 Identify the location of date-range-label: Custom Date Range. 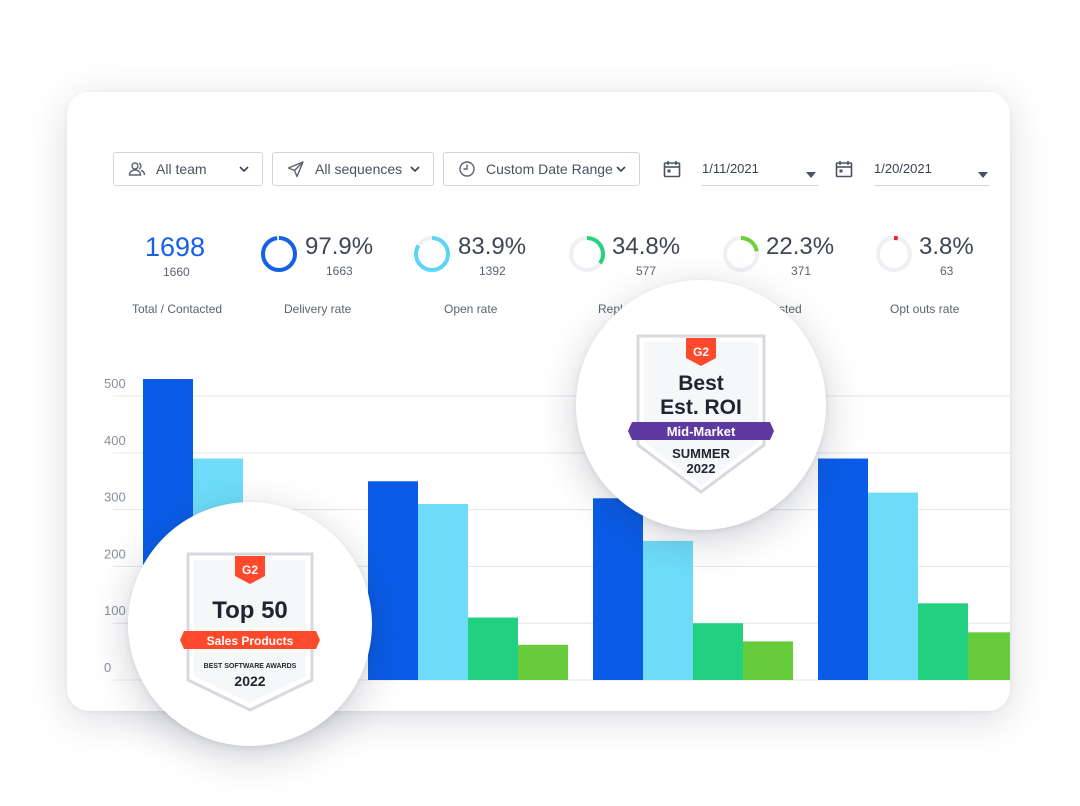
(549, 169).